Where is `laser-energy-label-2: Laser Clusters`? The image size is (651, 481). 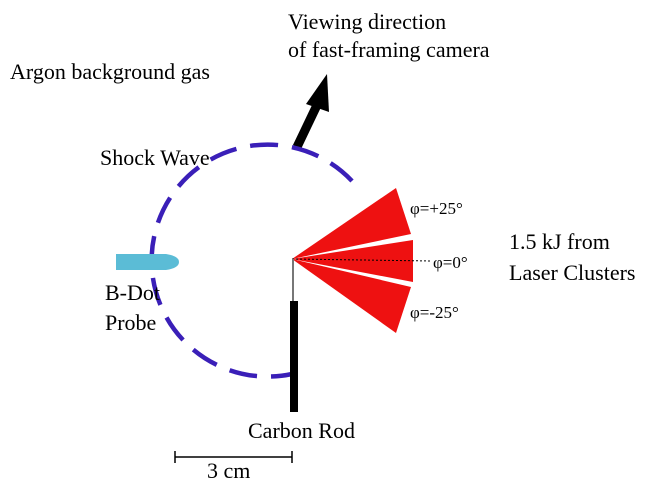 laser-energy-label-2: Laser Clusters is located at coordinates (572, 272).